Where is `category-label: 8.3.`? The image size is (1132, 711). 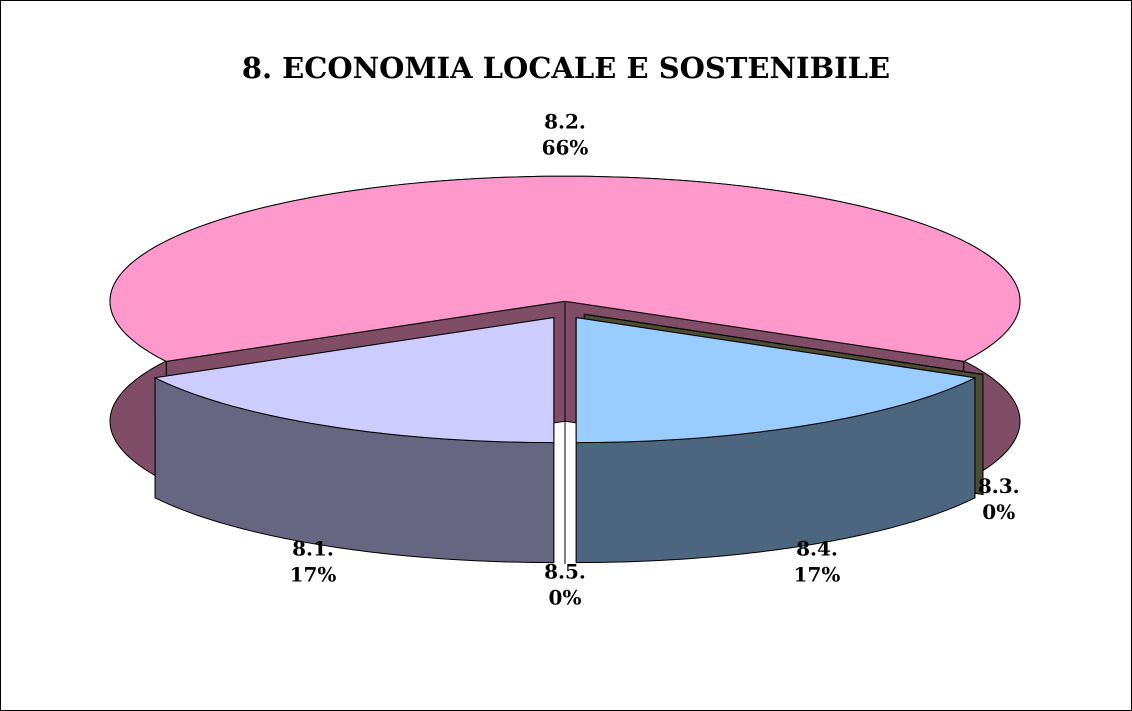 category-label: 8.3. is located at coordinates (999, 486).